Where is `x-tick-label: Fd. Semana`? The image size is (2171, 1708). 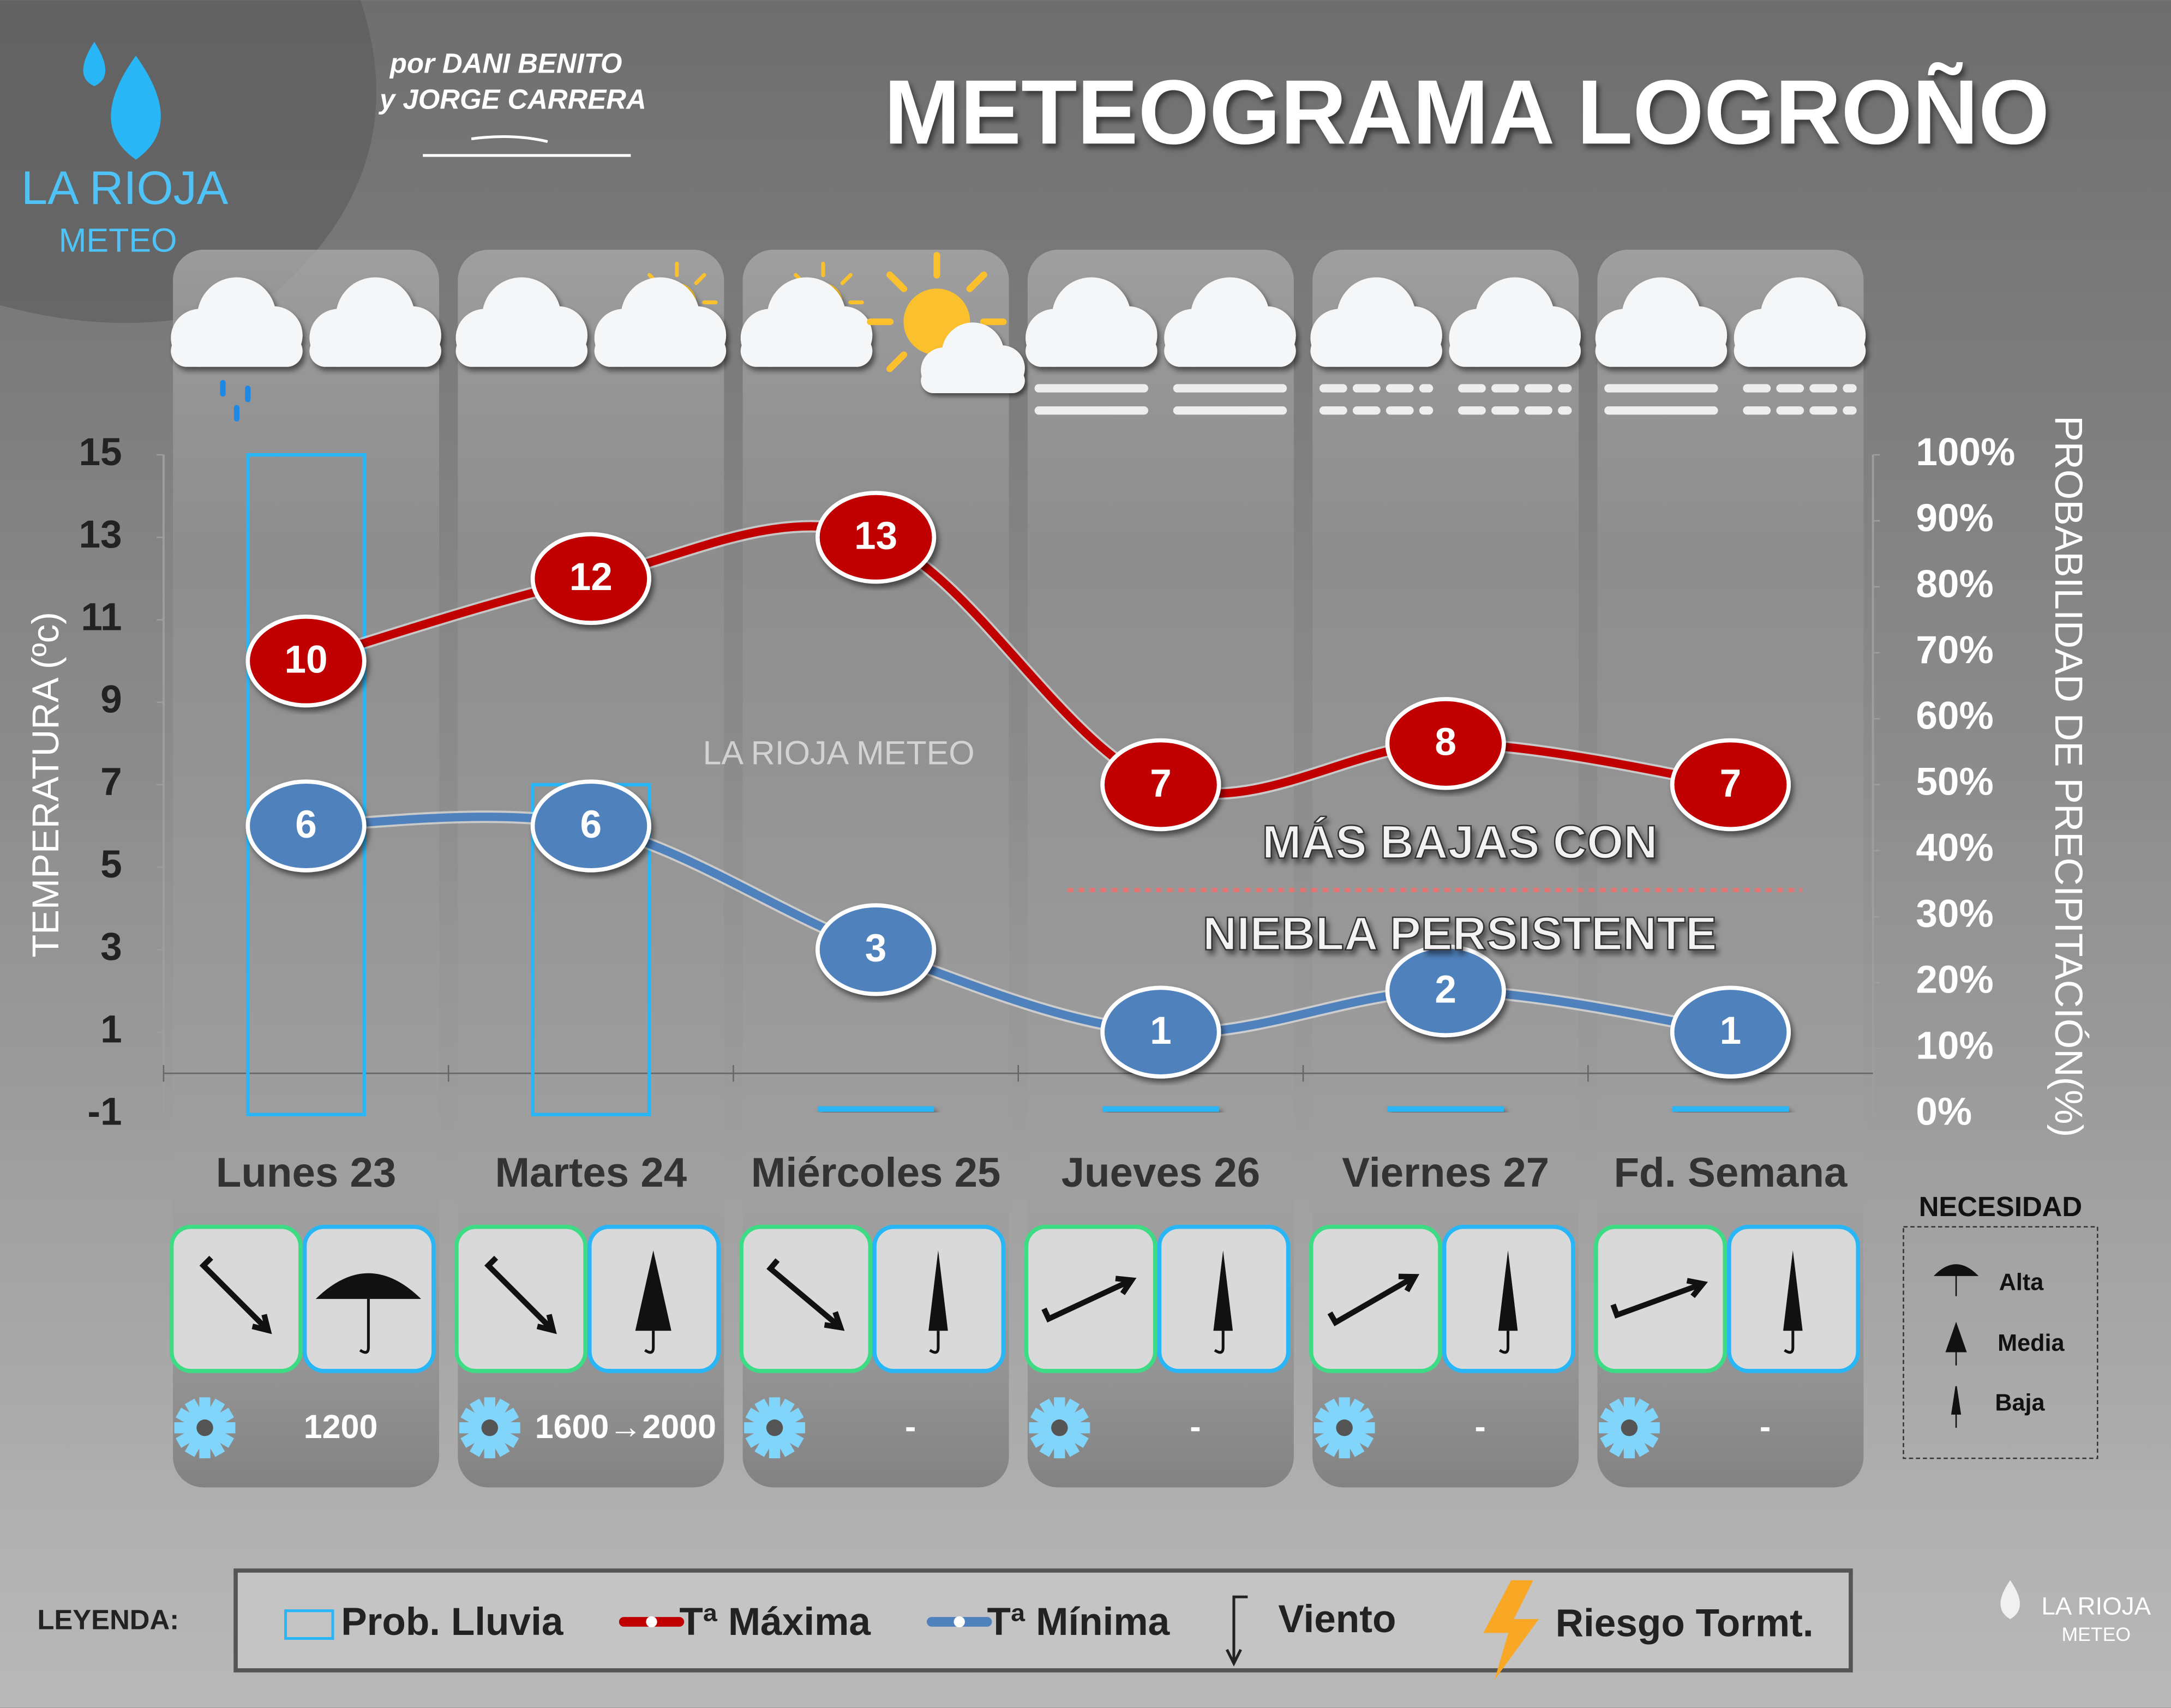 x-tick-label: Fd. Semana is located at coordinates (1730, 1173).